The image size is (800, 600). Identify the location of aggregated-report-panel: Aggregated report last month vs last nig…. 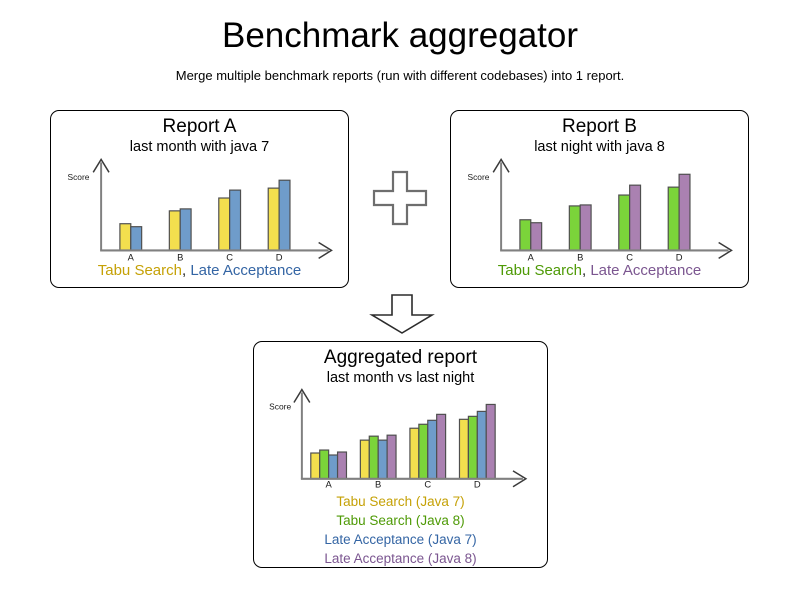
(400, 454).